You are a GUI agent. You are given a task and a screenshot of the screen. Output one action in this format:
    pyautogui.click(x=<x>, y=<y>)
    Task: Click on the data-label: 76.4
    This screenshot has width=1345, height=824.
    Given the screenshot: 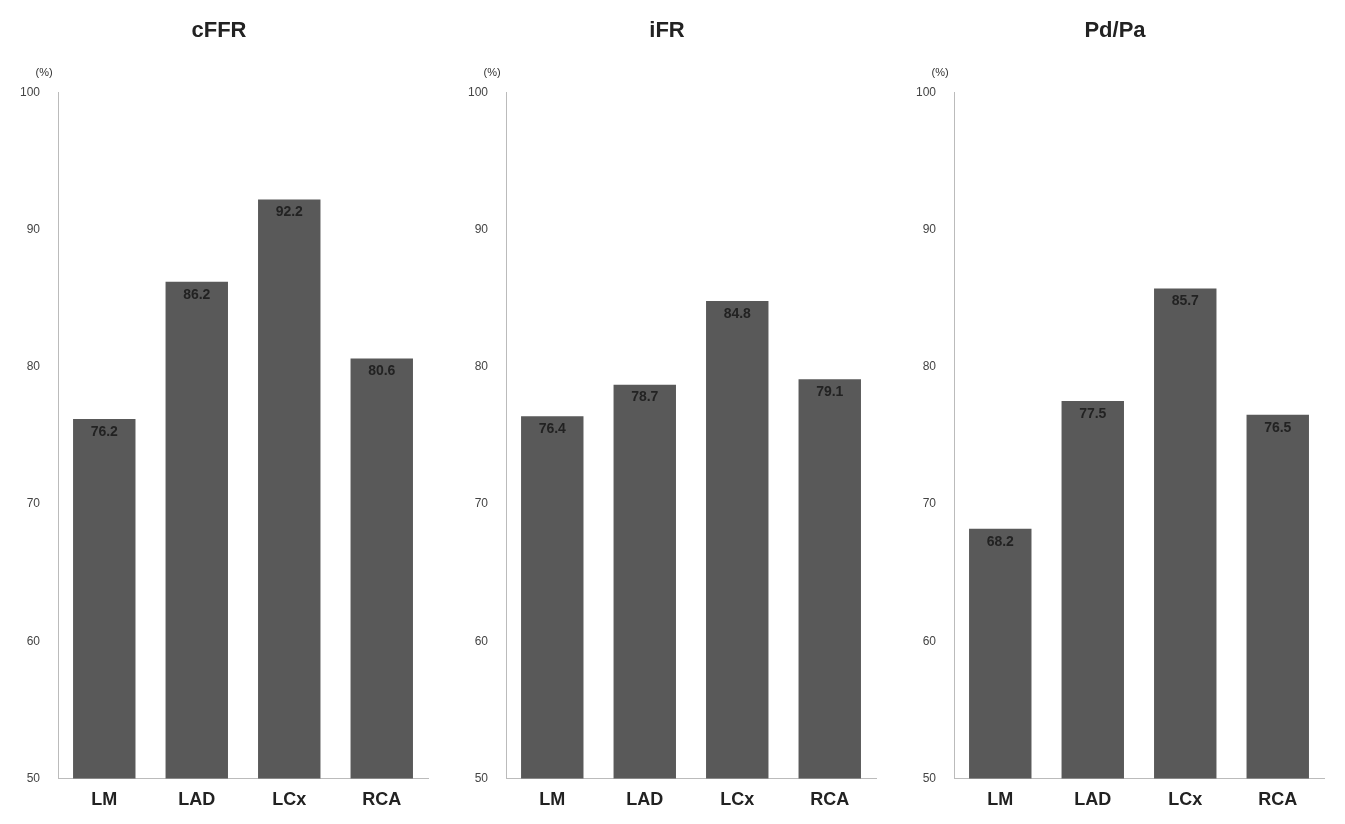 What is the action you would take?
    pyautogui.click(x=552, y=428)
    